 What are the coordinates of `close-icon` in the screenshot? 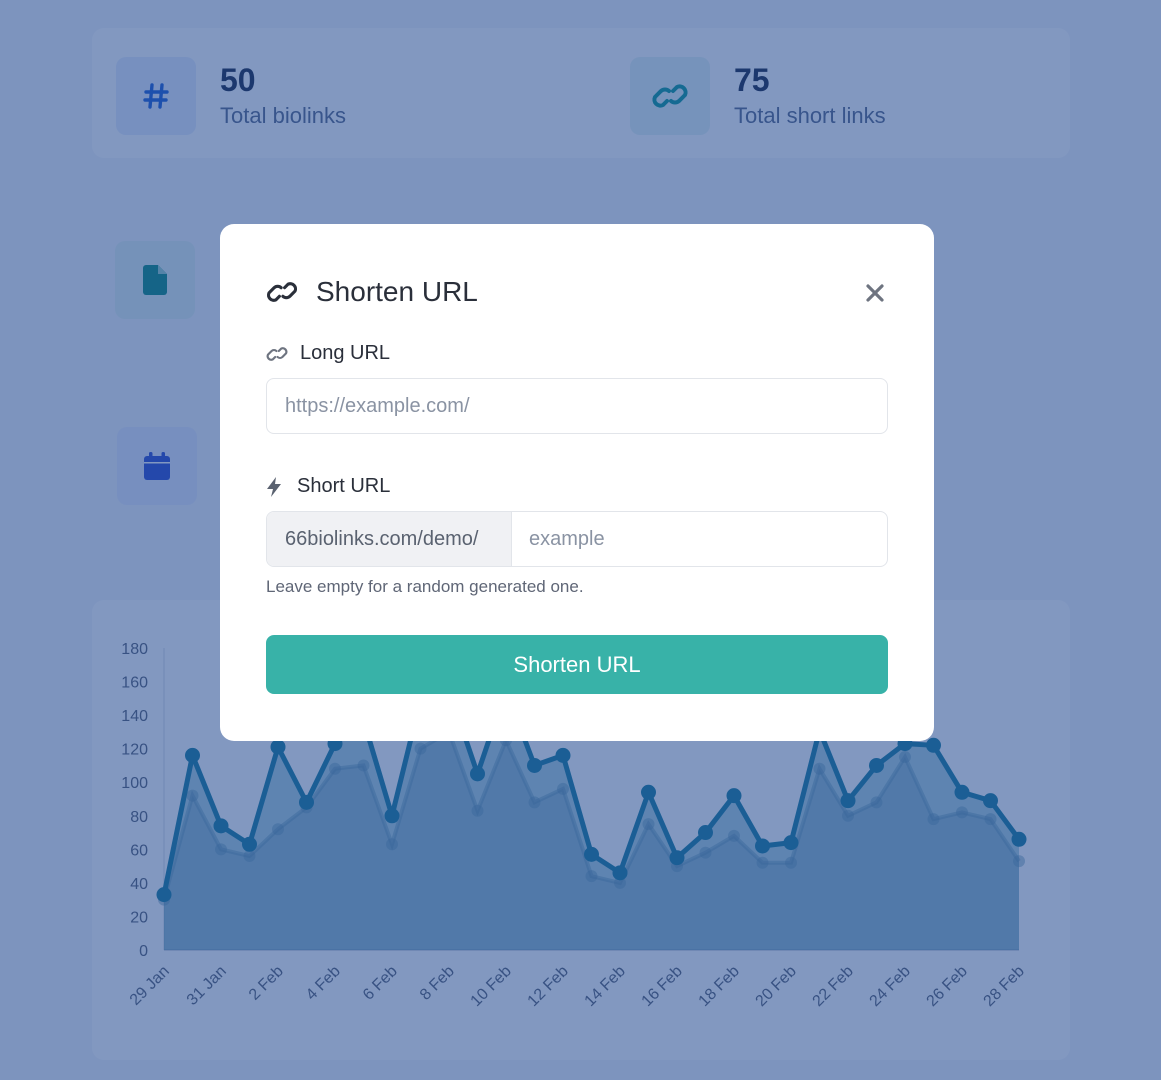 It's located at (875, 293).